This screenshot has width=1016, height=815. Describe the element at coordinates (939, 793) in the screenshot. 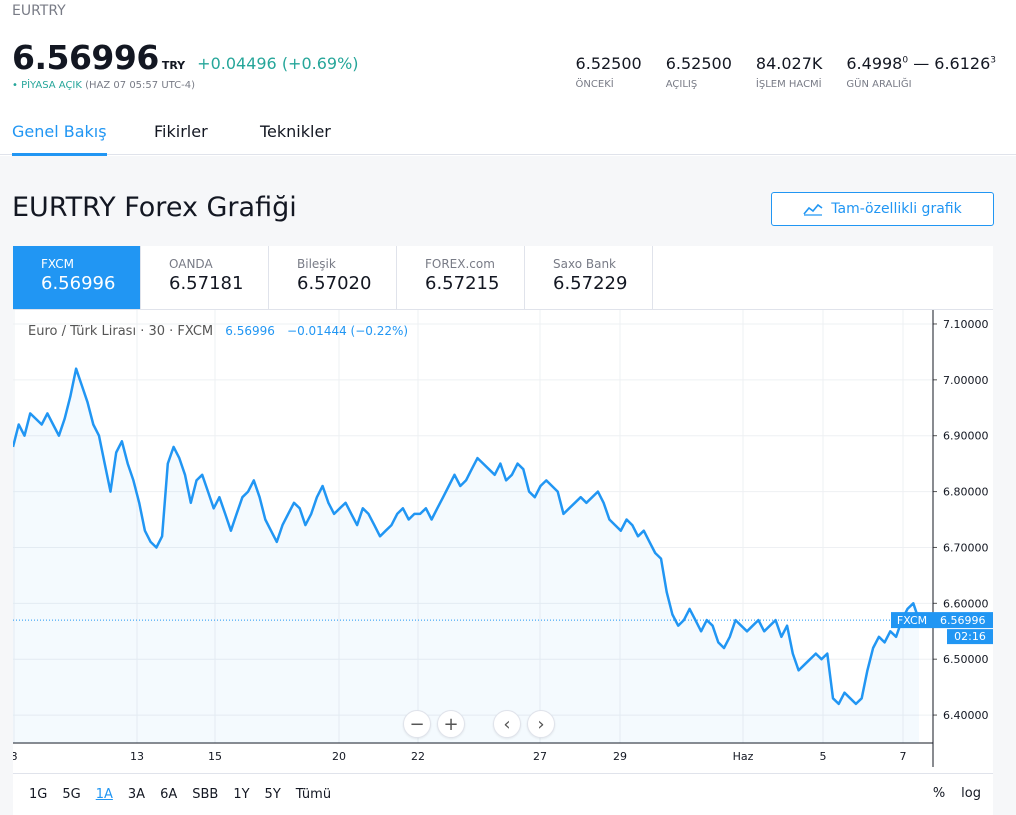

I see `percent-scale-button: %` at that location.